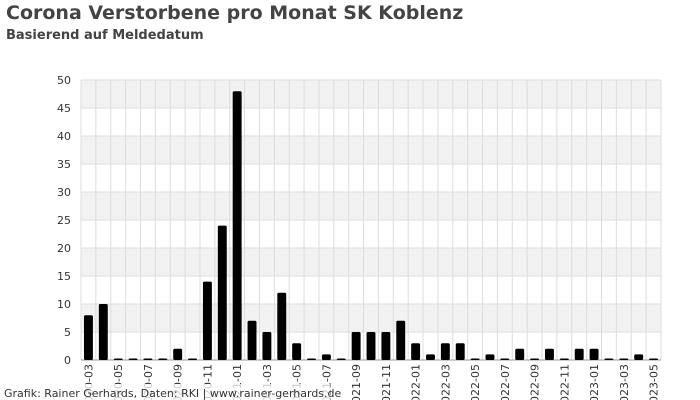 The width and height of the screenshot is (700, 400). What do you see at coordinates (416, 382) in the screenshot?
I see `x-tick-label: 2022-01` at bounding box center [416, 382].